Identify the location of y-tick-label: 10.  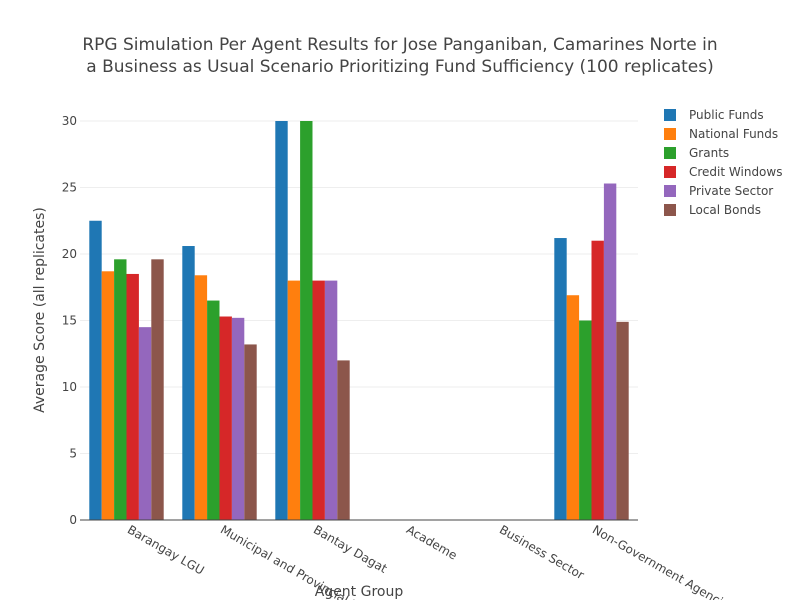
(69, 387).